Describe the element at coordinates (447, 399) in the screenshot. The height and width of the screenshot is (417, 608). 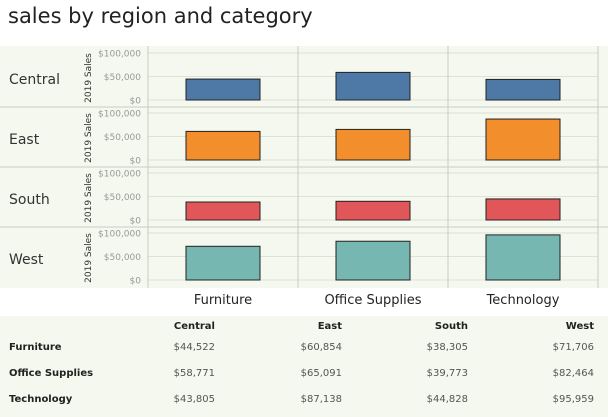
I see `table-cell: $44,828` at that location.